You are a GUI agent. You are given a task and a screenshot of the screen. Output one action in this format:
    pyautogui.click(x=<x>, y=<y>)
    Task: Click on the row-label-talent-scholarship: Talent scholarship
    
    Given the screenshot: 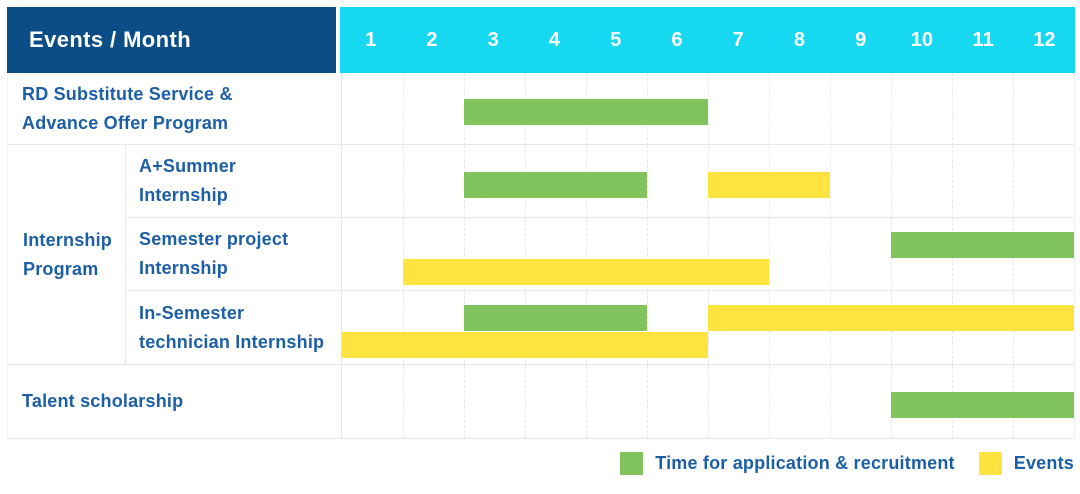 What is the action you would take?
    pyautogui.click(x=103, y=401)
    